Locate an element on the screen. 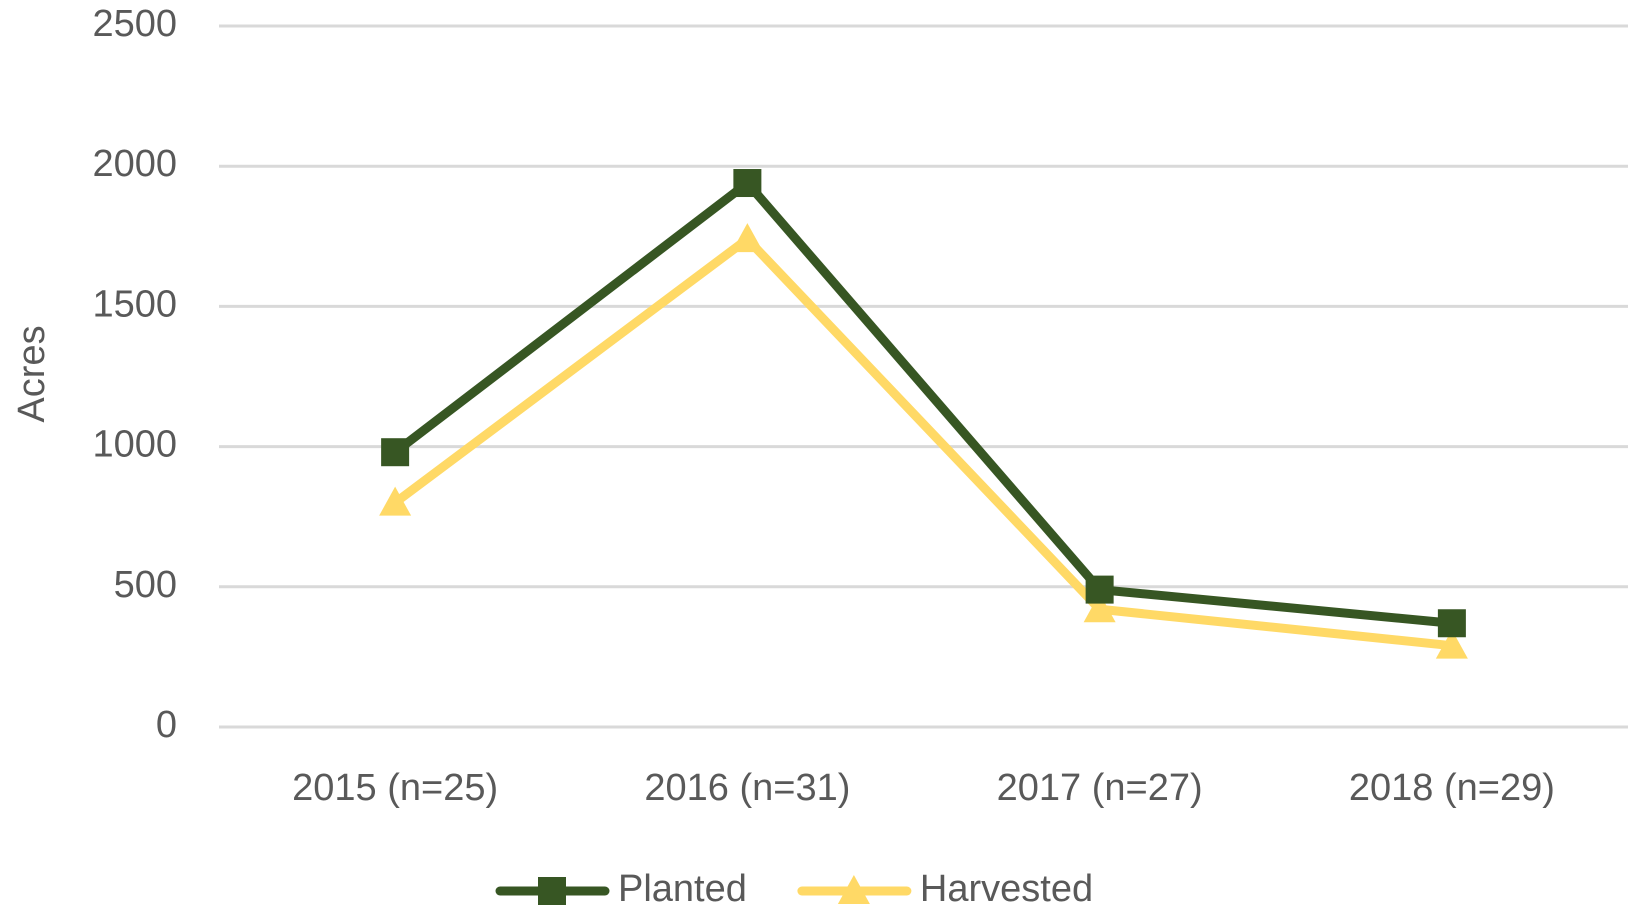 This screenshot has height=920, width=1634. y-tick-label: 1500 is located at coordinates (134, 304).